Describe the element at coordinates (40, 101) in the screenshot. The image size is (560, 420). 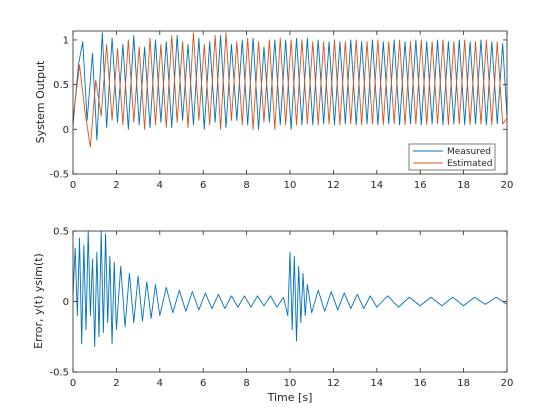
I see `top-y-axis-label: System Output` at that location.